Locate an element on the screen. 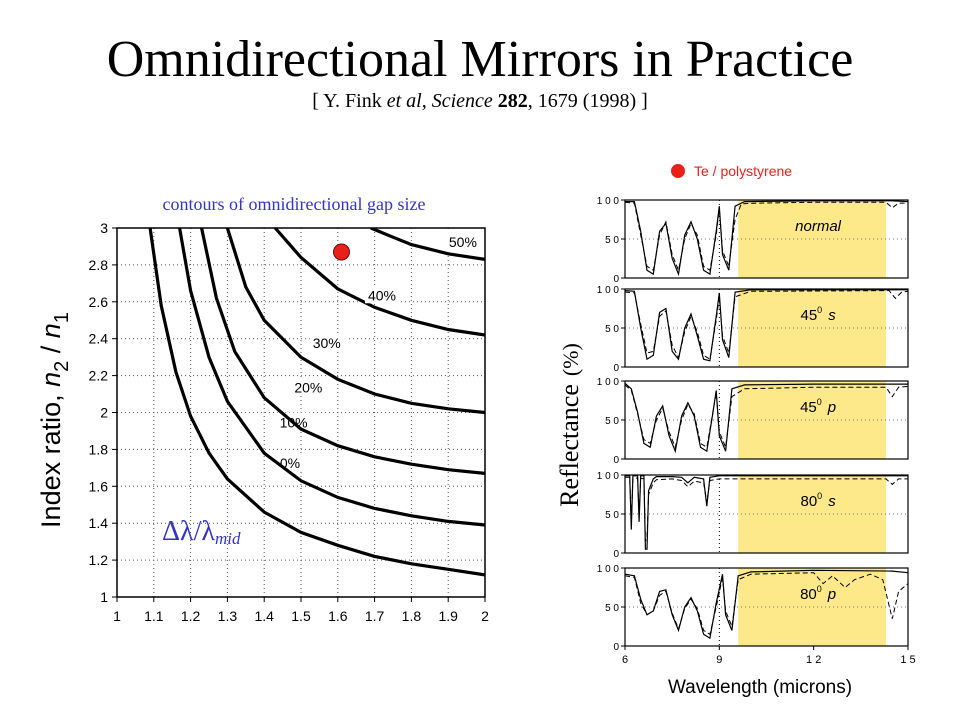 This screenshot has width=960, height=720. ylabel-n1: n is located at coordinates (51, 330).